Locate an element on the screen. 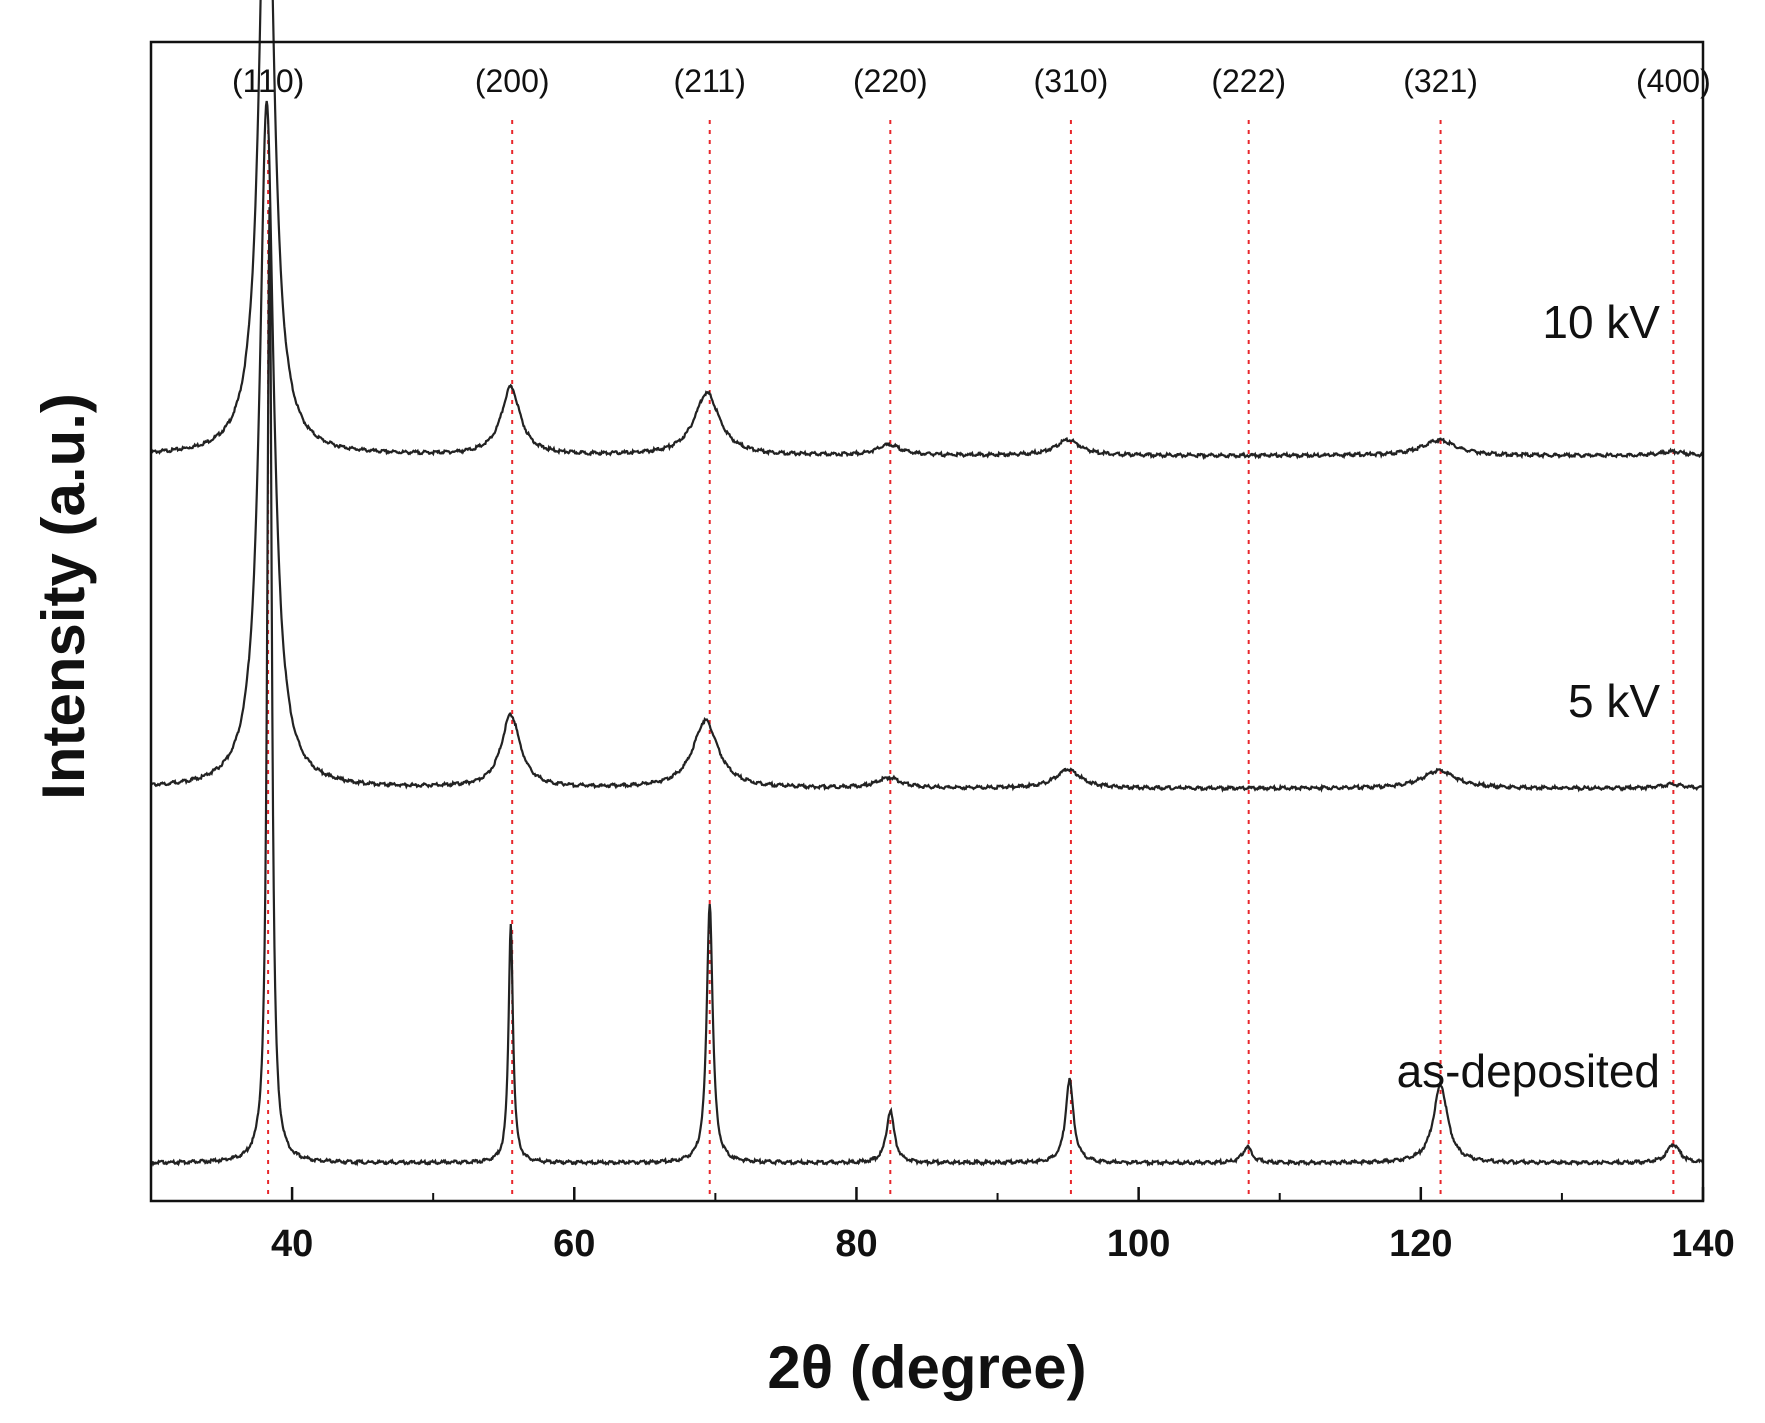  peak-label-5: (222) is located at coordinates (1248, 81).